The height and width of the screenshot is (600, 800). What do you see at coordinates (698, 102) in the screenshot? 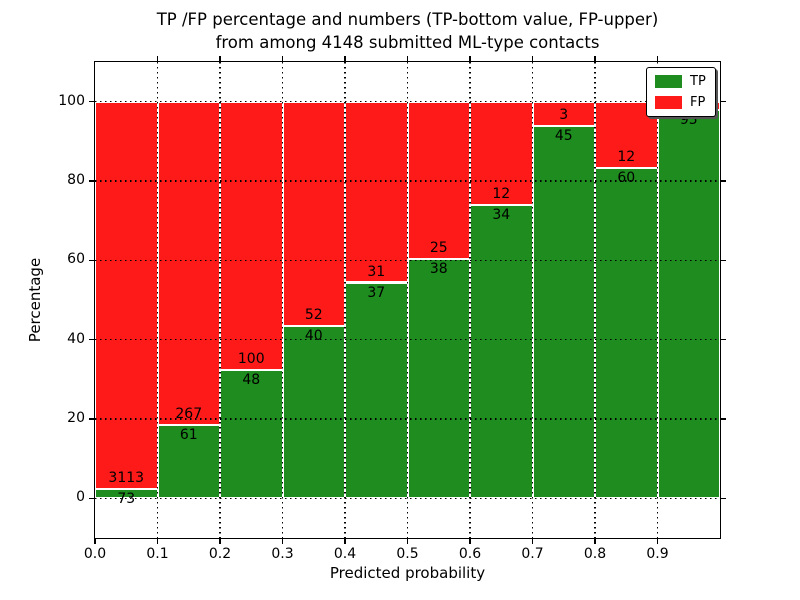
I see `legend-fp-label: FP` at bounding box center [698, 102].